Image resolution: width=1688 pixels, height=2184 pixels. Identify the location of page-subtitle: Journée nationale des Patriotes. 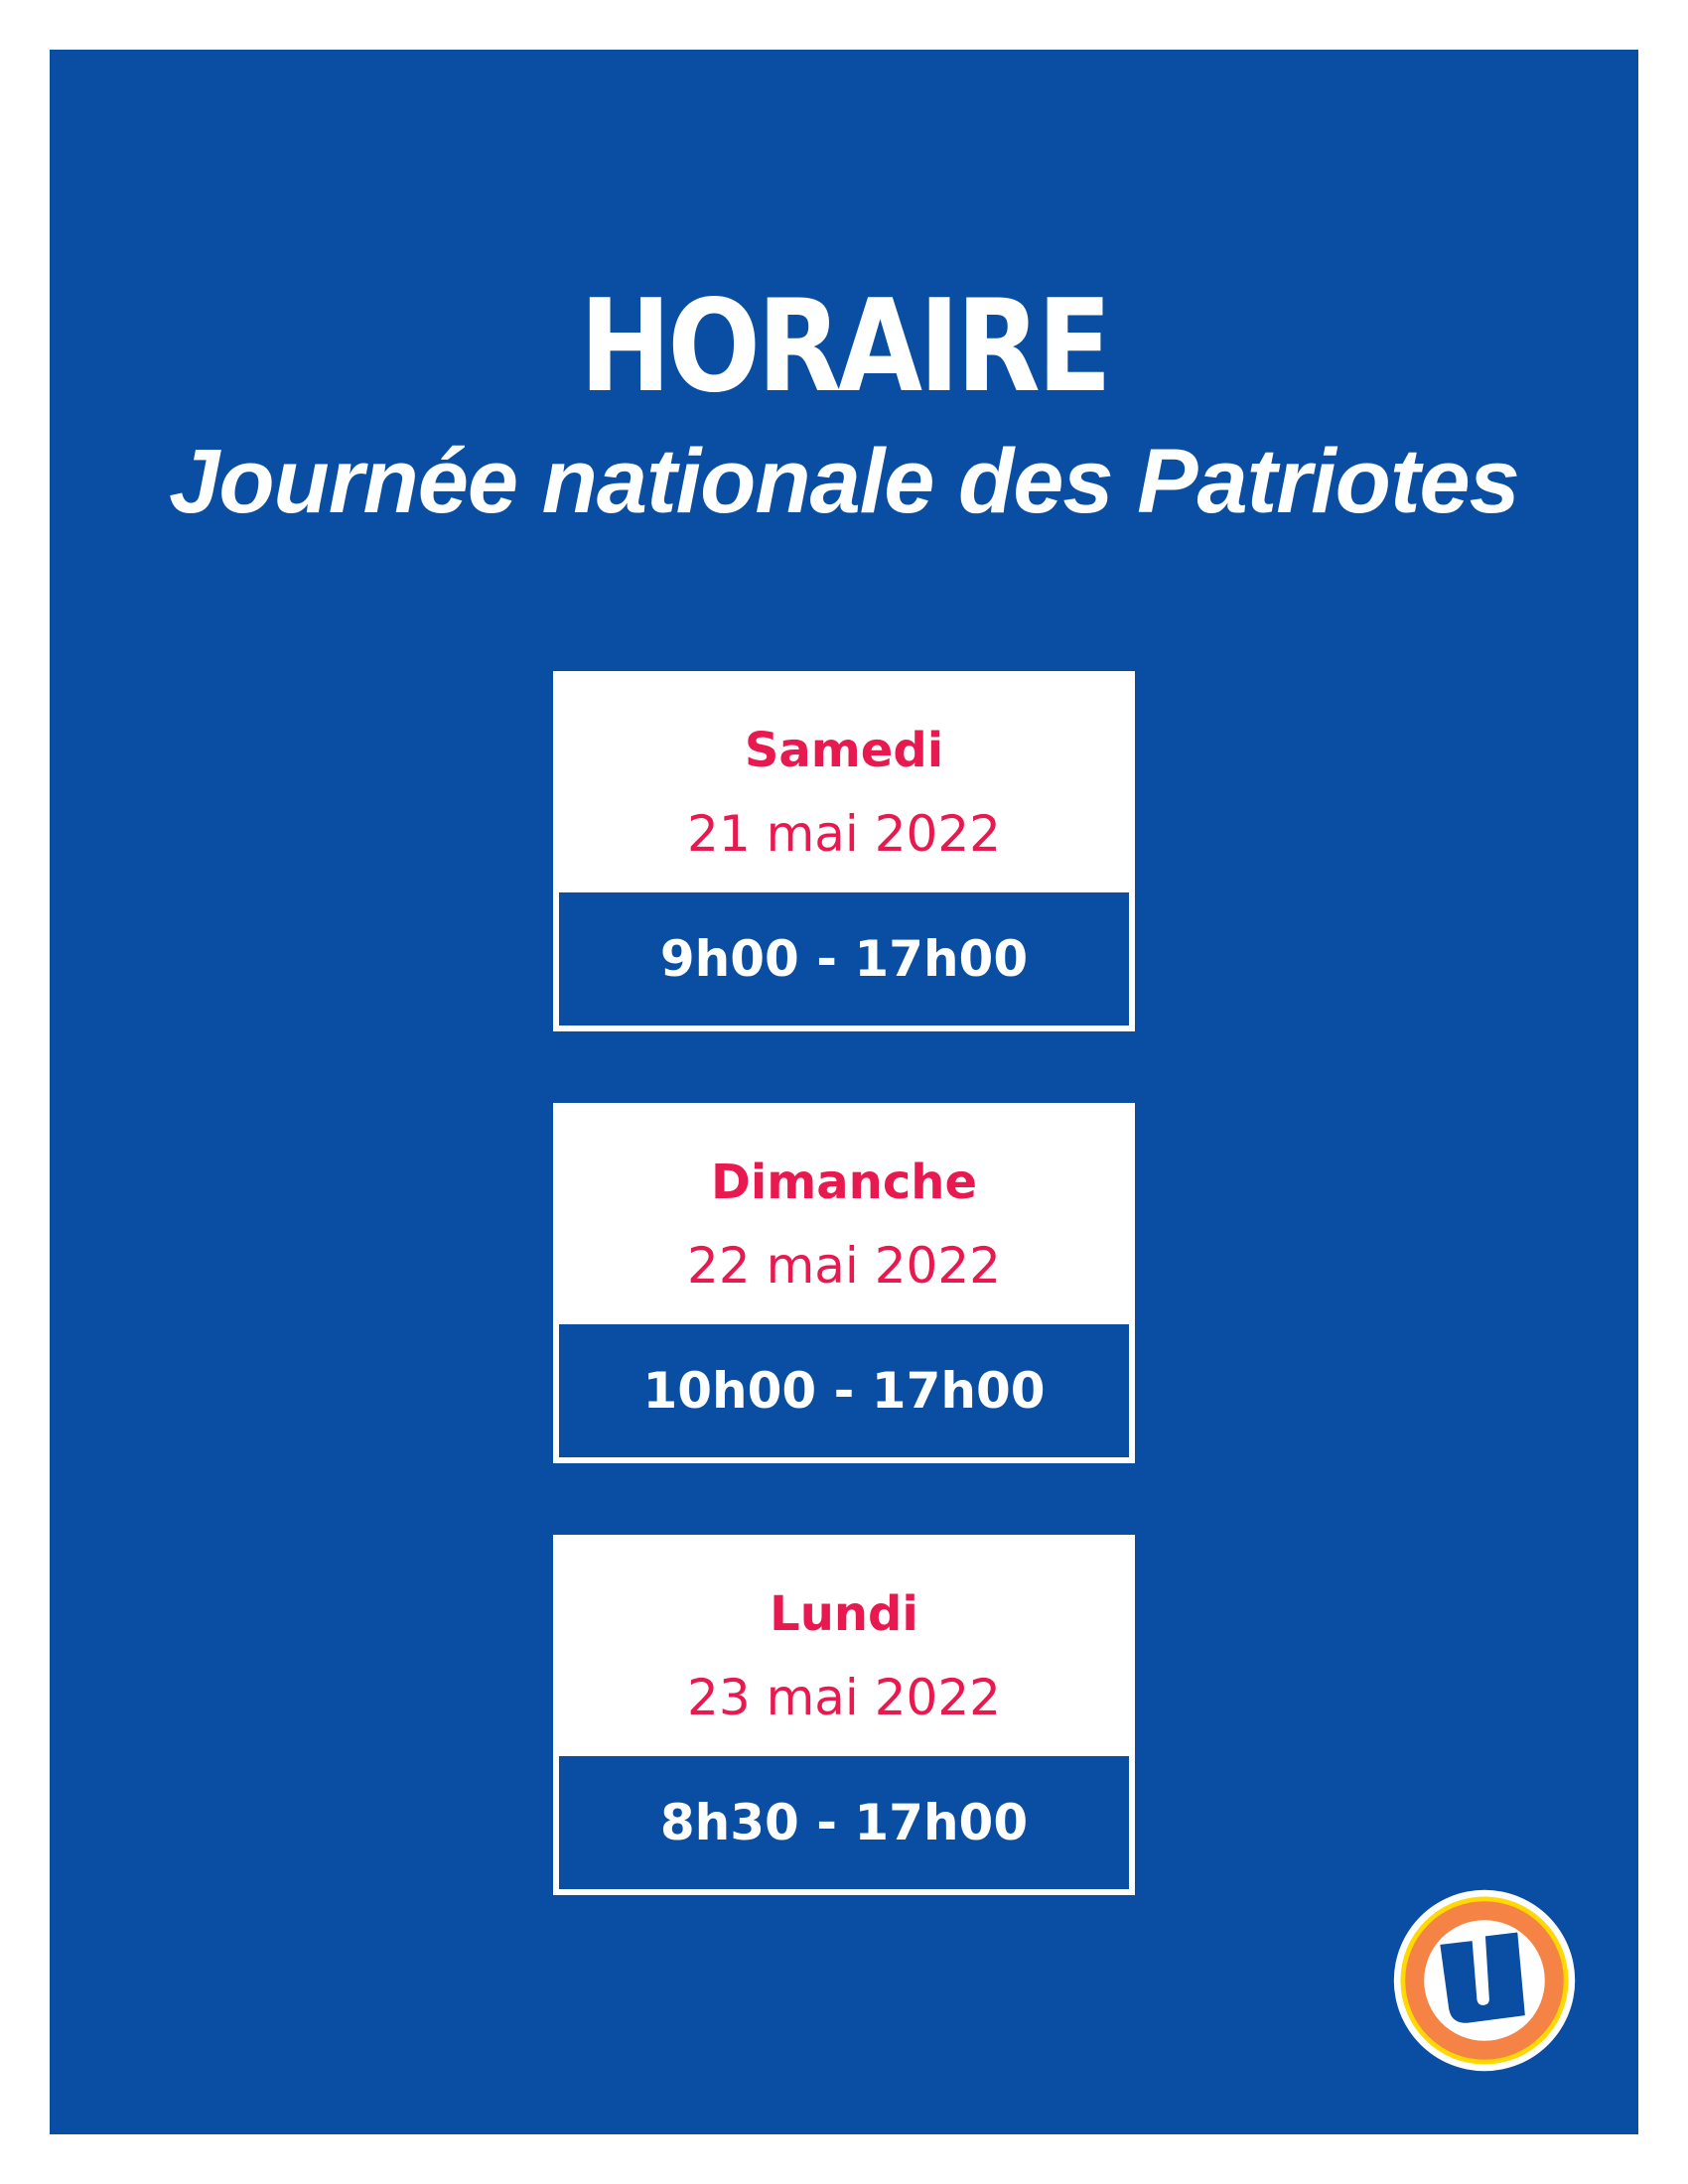
(844, 481).